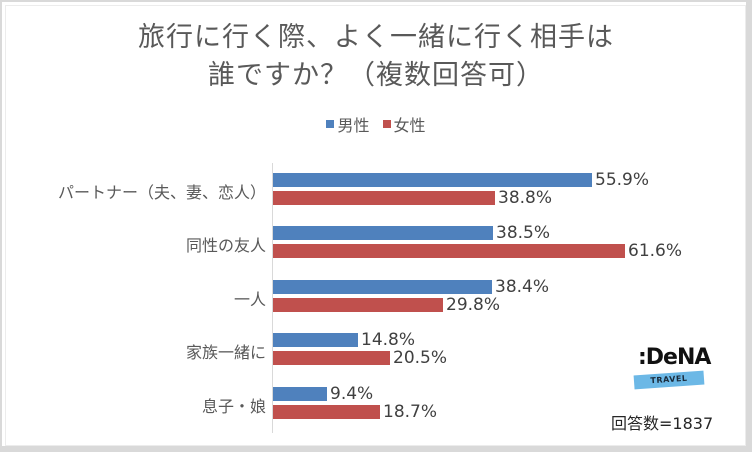 The image size is (752, 452). I want to click on value-label-female: 29.8%, so click(473, 305).